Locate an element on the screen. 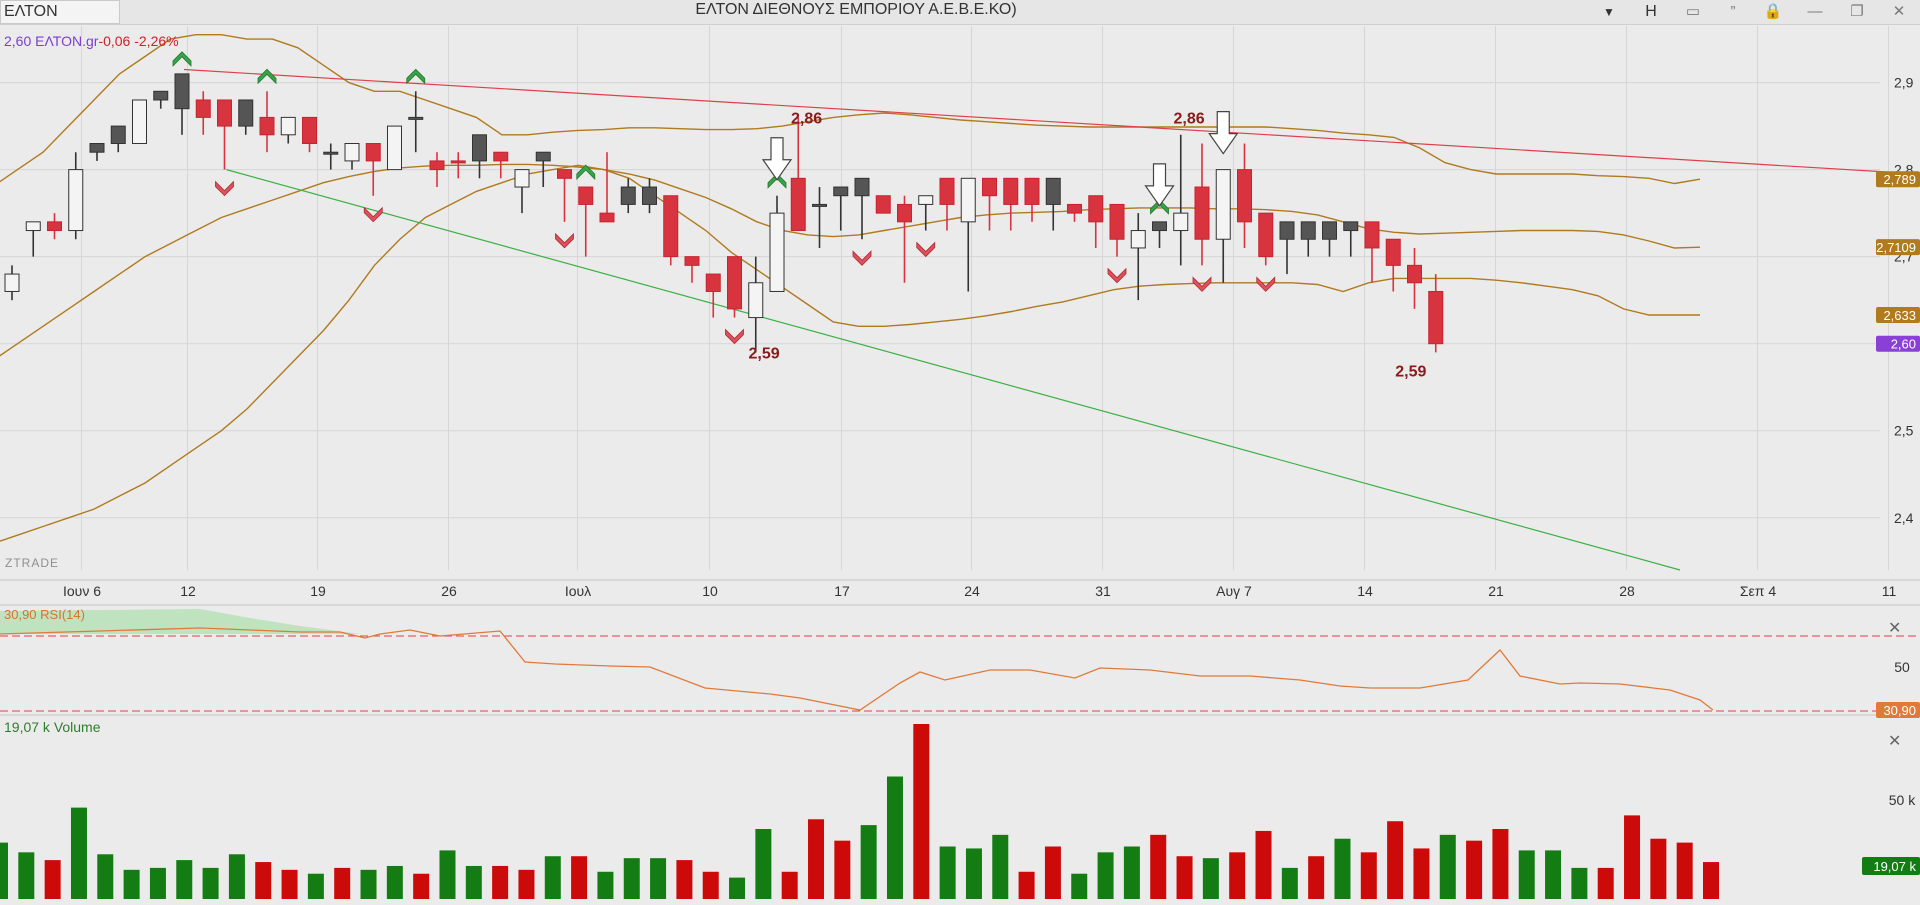 This screenshot has height=905, width=1920. x-tick-label: 26 is located at coordinates (449, 591).